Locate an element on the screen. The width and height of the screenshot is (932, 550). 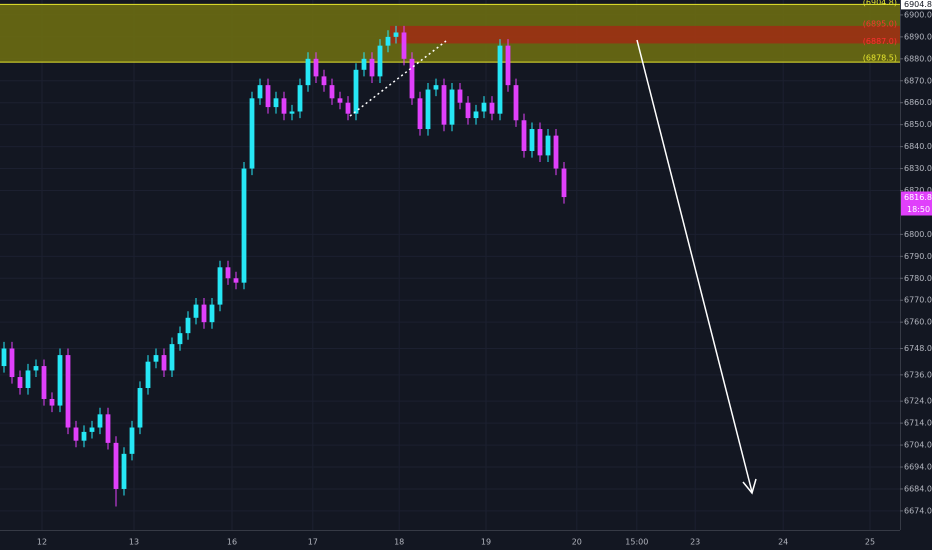
zone-label: (6904.8) is located at coordinates (880, 3).